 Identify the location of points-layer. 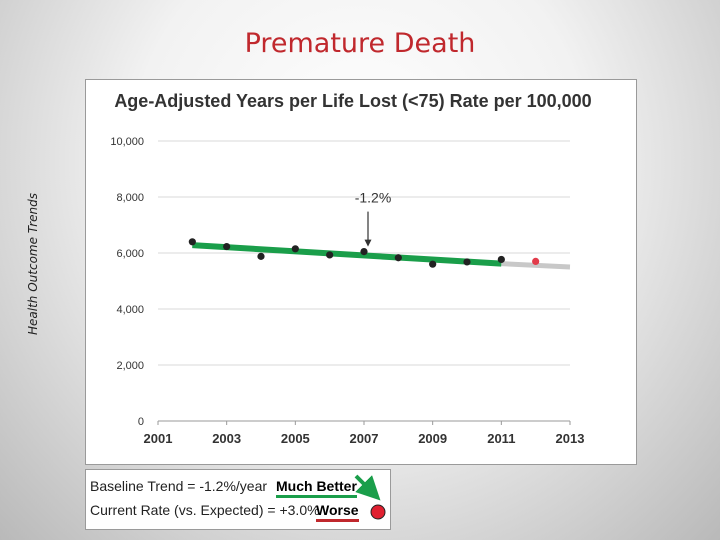
(364, 253).